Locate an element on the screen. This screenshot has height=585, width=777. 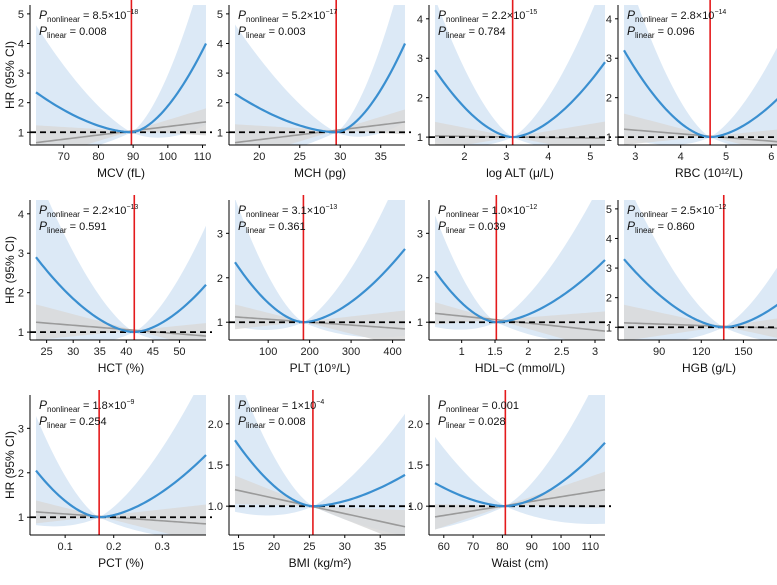
x-axis-label: log ALT (μ/L) is located at coordinates (520, 173).